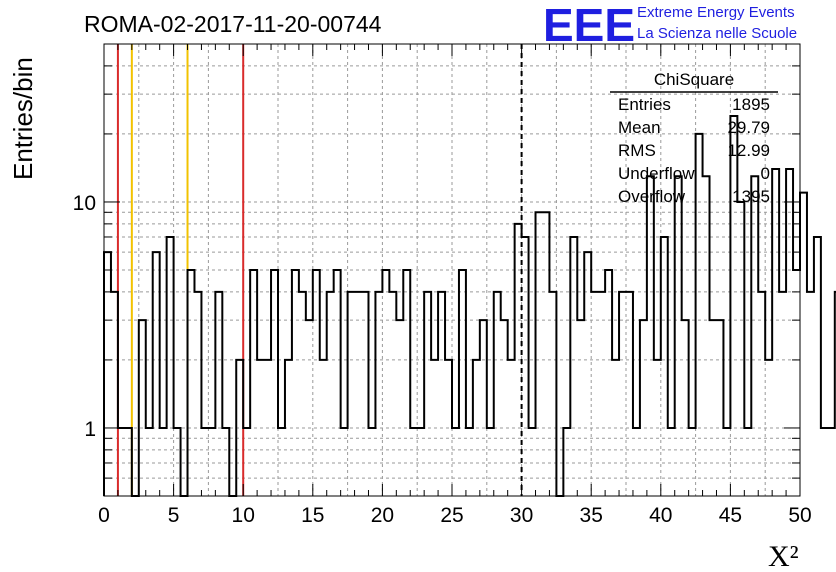  What do you see at coordinates (751, 104) in the screenshot?
I see `stats-value: 1895` at bounding box center [751, 104].